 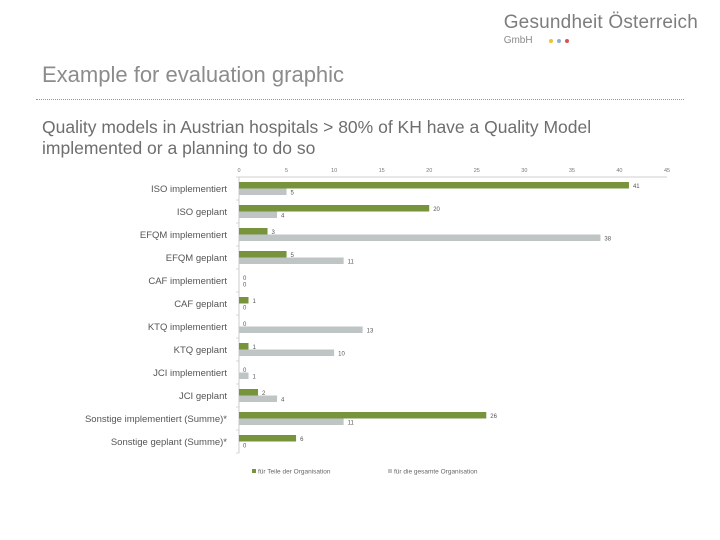 I want to click on category-label: CAF geplant, so click(x=200, y=304).